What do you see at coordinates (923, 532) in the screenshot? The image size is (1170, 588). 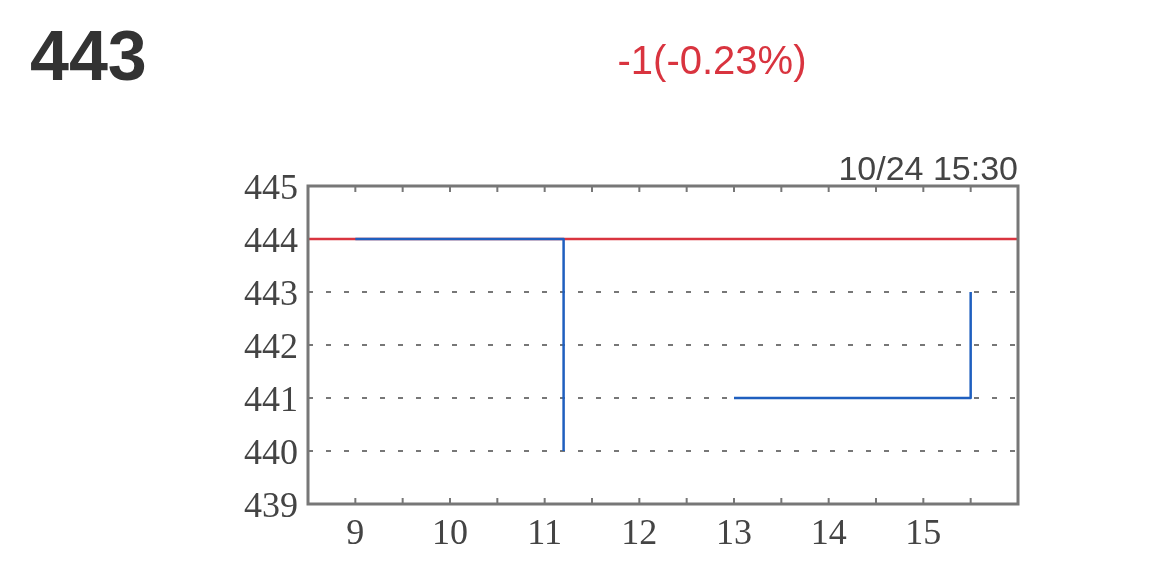 I see `x-tick-label: 15` at bounding box center [923, 532].